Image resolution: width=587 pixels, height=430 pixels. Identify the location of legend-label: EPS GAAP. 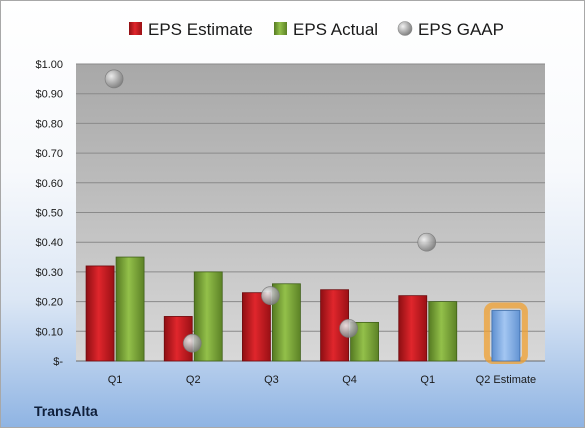
(461, 29).